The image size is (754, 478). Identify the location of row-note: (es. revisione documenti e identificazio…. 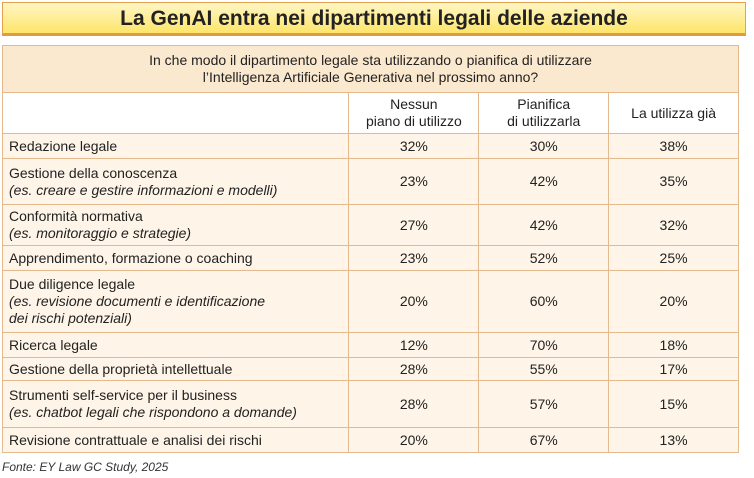
(137, 301).